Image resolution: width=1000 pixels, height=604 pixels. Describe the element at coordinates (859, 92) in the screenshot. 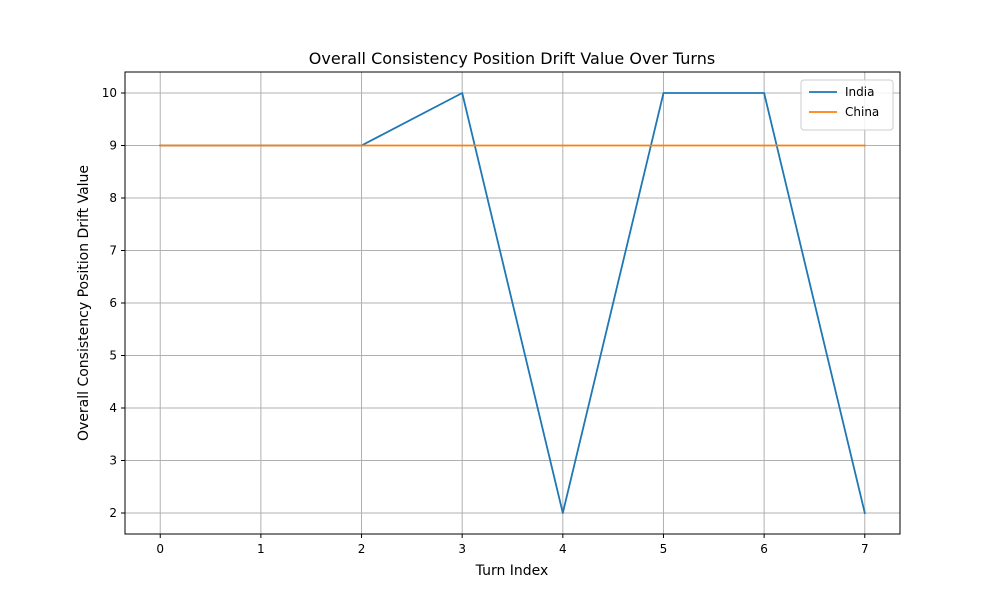

I see `legend-label-india: India` at that location.